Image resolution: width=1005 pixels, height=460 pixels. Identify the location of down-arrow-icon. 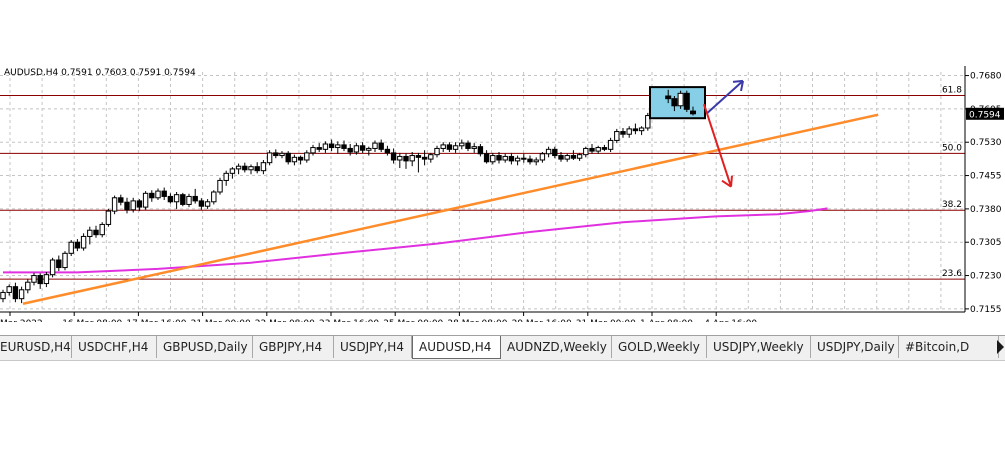
(718, 145).